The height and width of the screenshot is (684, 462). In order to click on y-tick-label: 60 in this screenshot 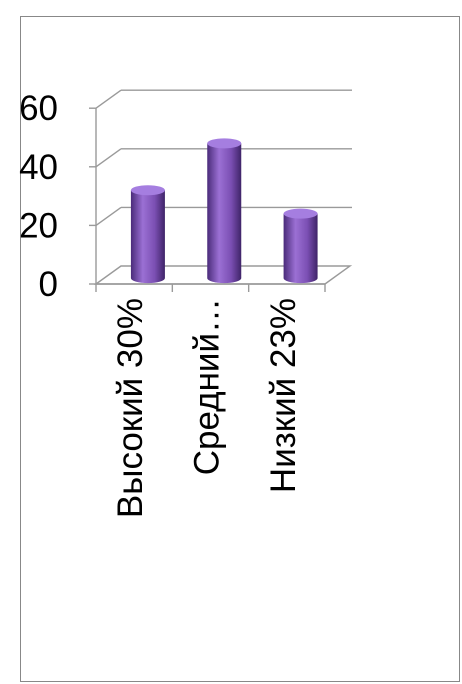, I will do `click(38, 108)`.